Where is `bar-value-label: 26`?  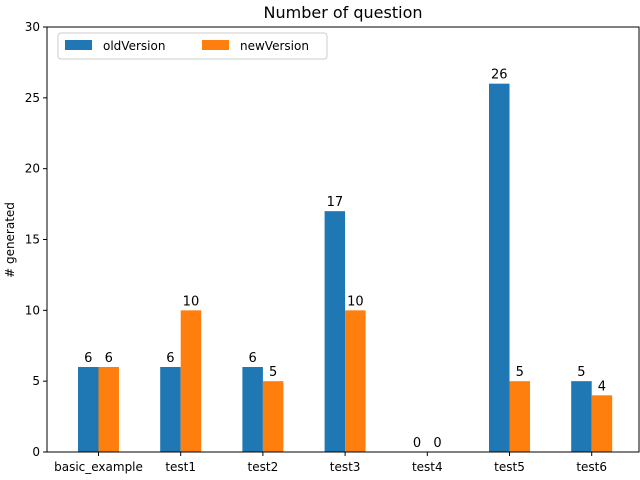 bar-value-label: 26 is located at coordinates (499, 75).